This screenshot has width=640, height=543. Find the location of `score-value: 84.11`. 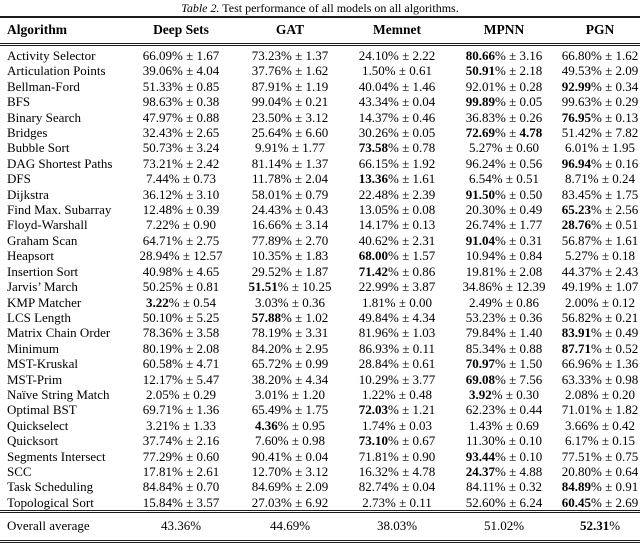

score-value: 84.11 is located at coordinates (480, 487).